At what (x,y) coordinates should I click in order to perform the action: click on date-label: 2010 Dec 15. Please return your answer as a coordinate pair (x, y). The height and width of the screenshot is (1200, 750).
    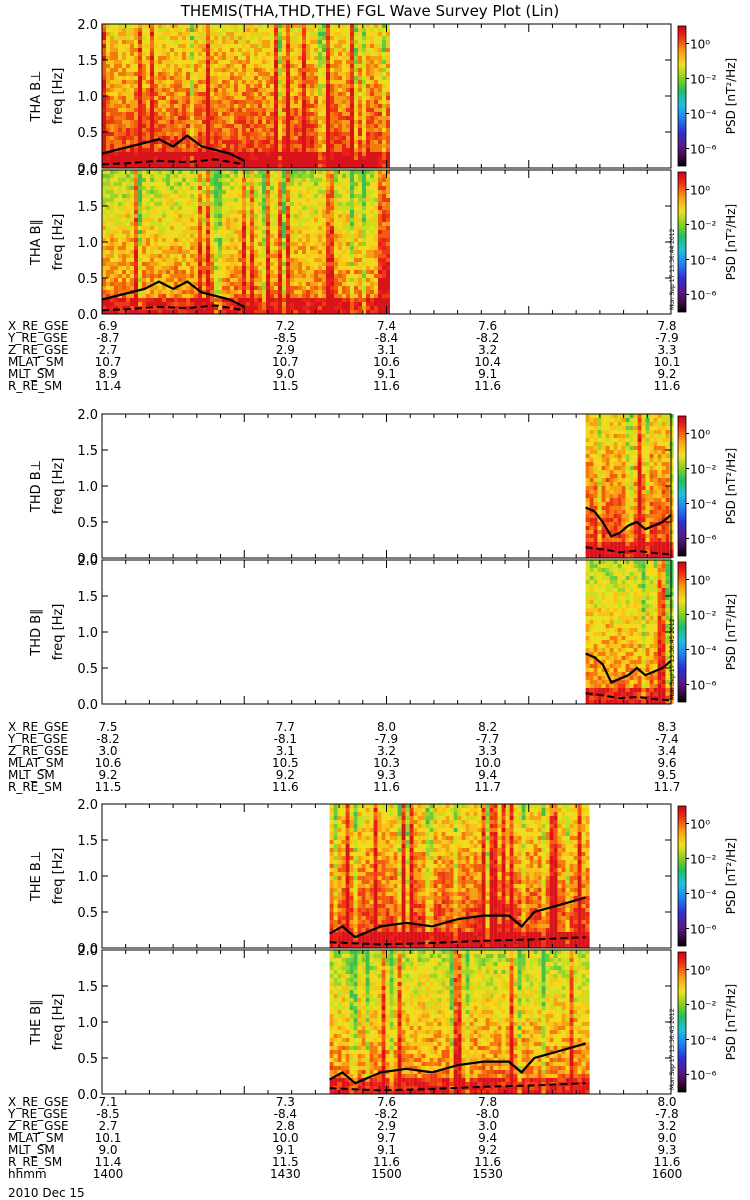
    Looking at the image, I should click on (46, 1193).